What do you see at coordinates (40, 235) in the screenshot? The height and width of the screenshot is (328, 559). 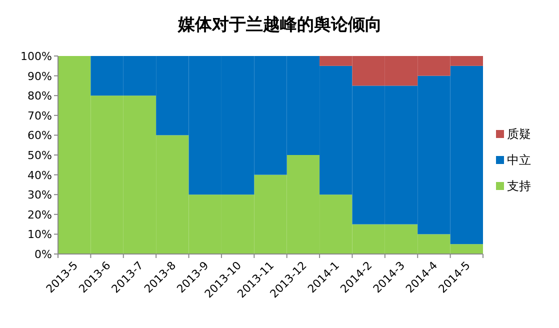 I see `y-tick-label: 10%` at bounding box center [40, 235].